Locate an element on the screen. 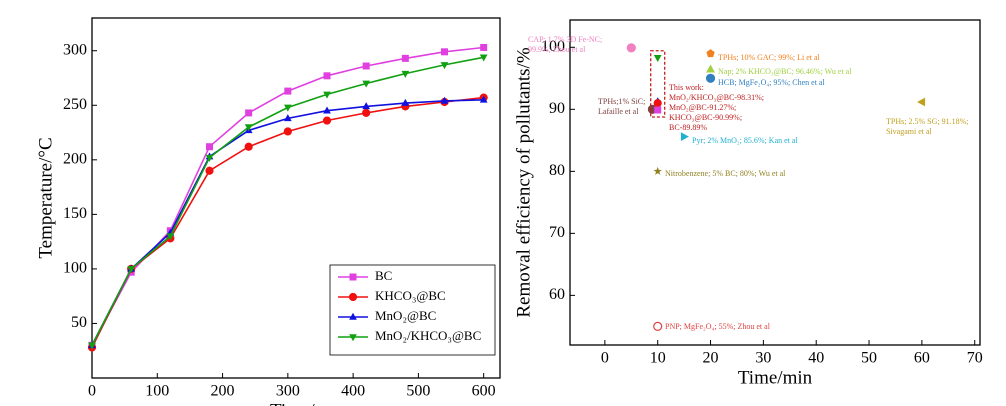 This screenshot has width=1006, height=406. y-tick-label: 150 is located at coordinates (75, 213).